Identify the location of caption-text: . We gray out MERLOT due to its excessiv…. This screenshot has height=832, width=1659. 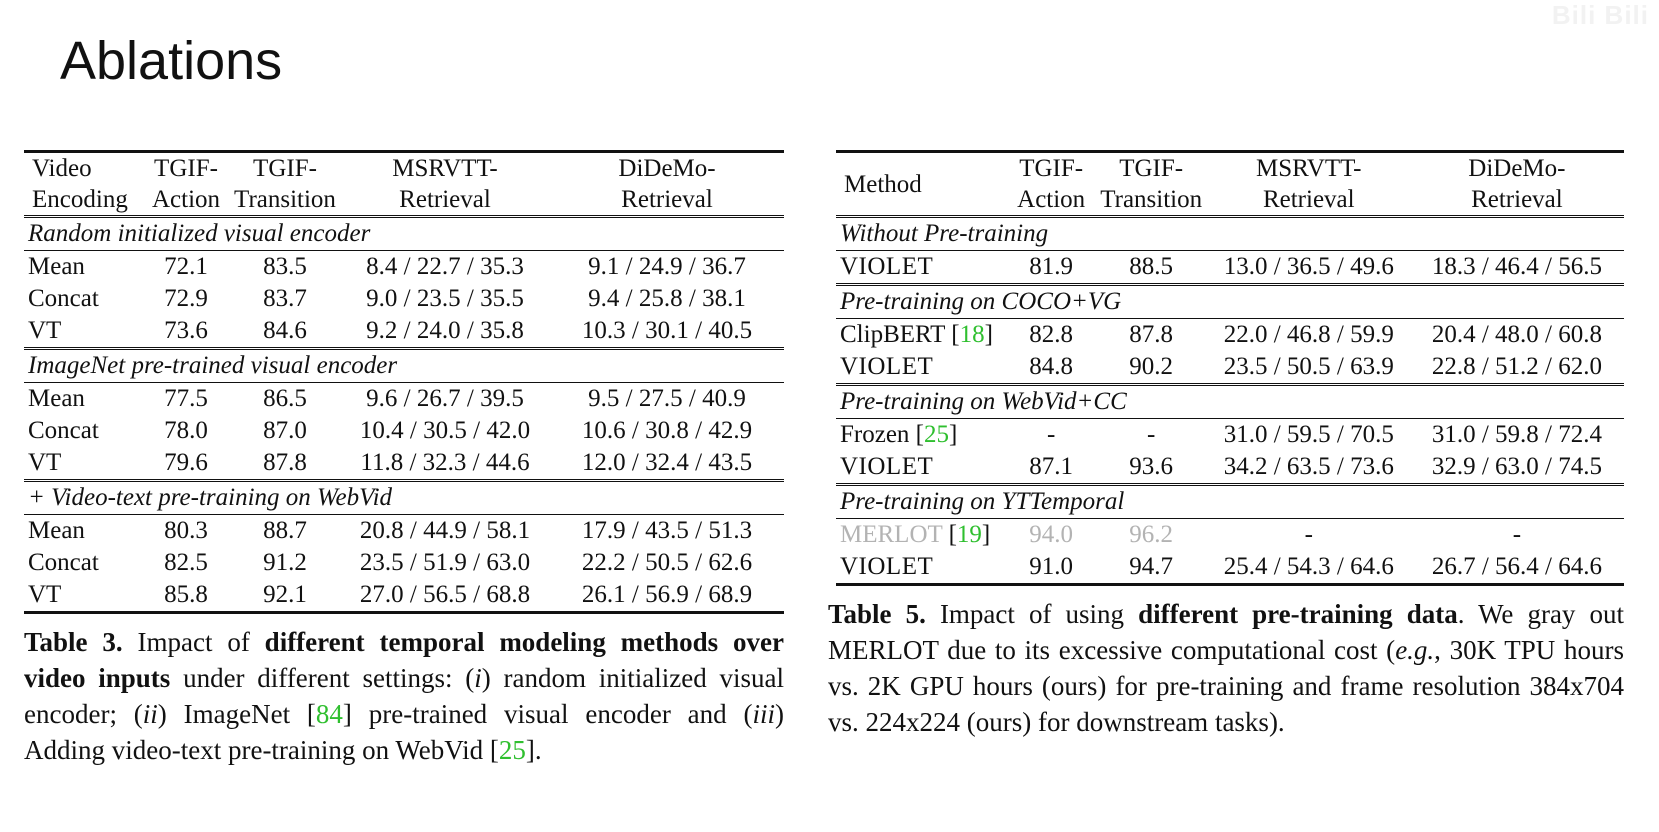
(1226, 632).